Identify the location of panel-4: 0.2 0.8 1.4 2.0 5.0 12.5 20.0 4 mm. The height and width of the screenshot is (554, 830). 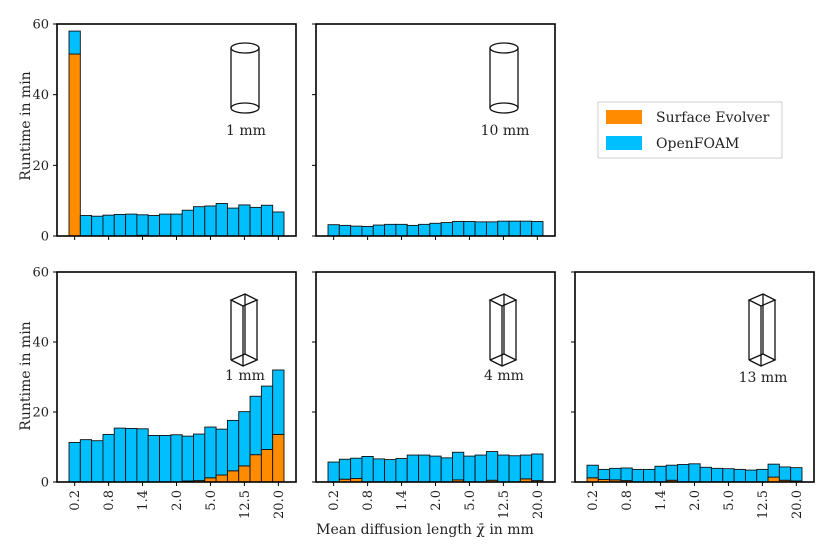
(434, 395).